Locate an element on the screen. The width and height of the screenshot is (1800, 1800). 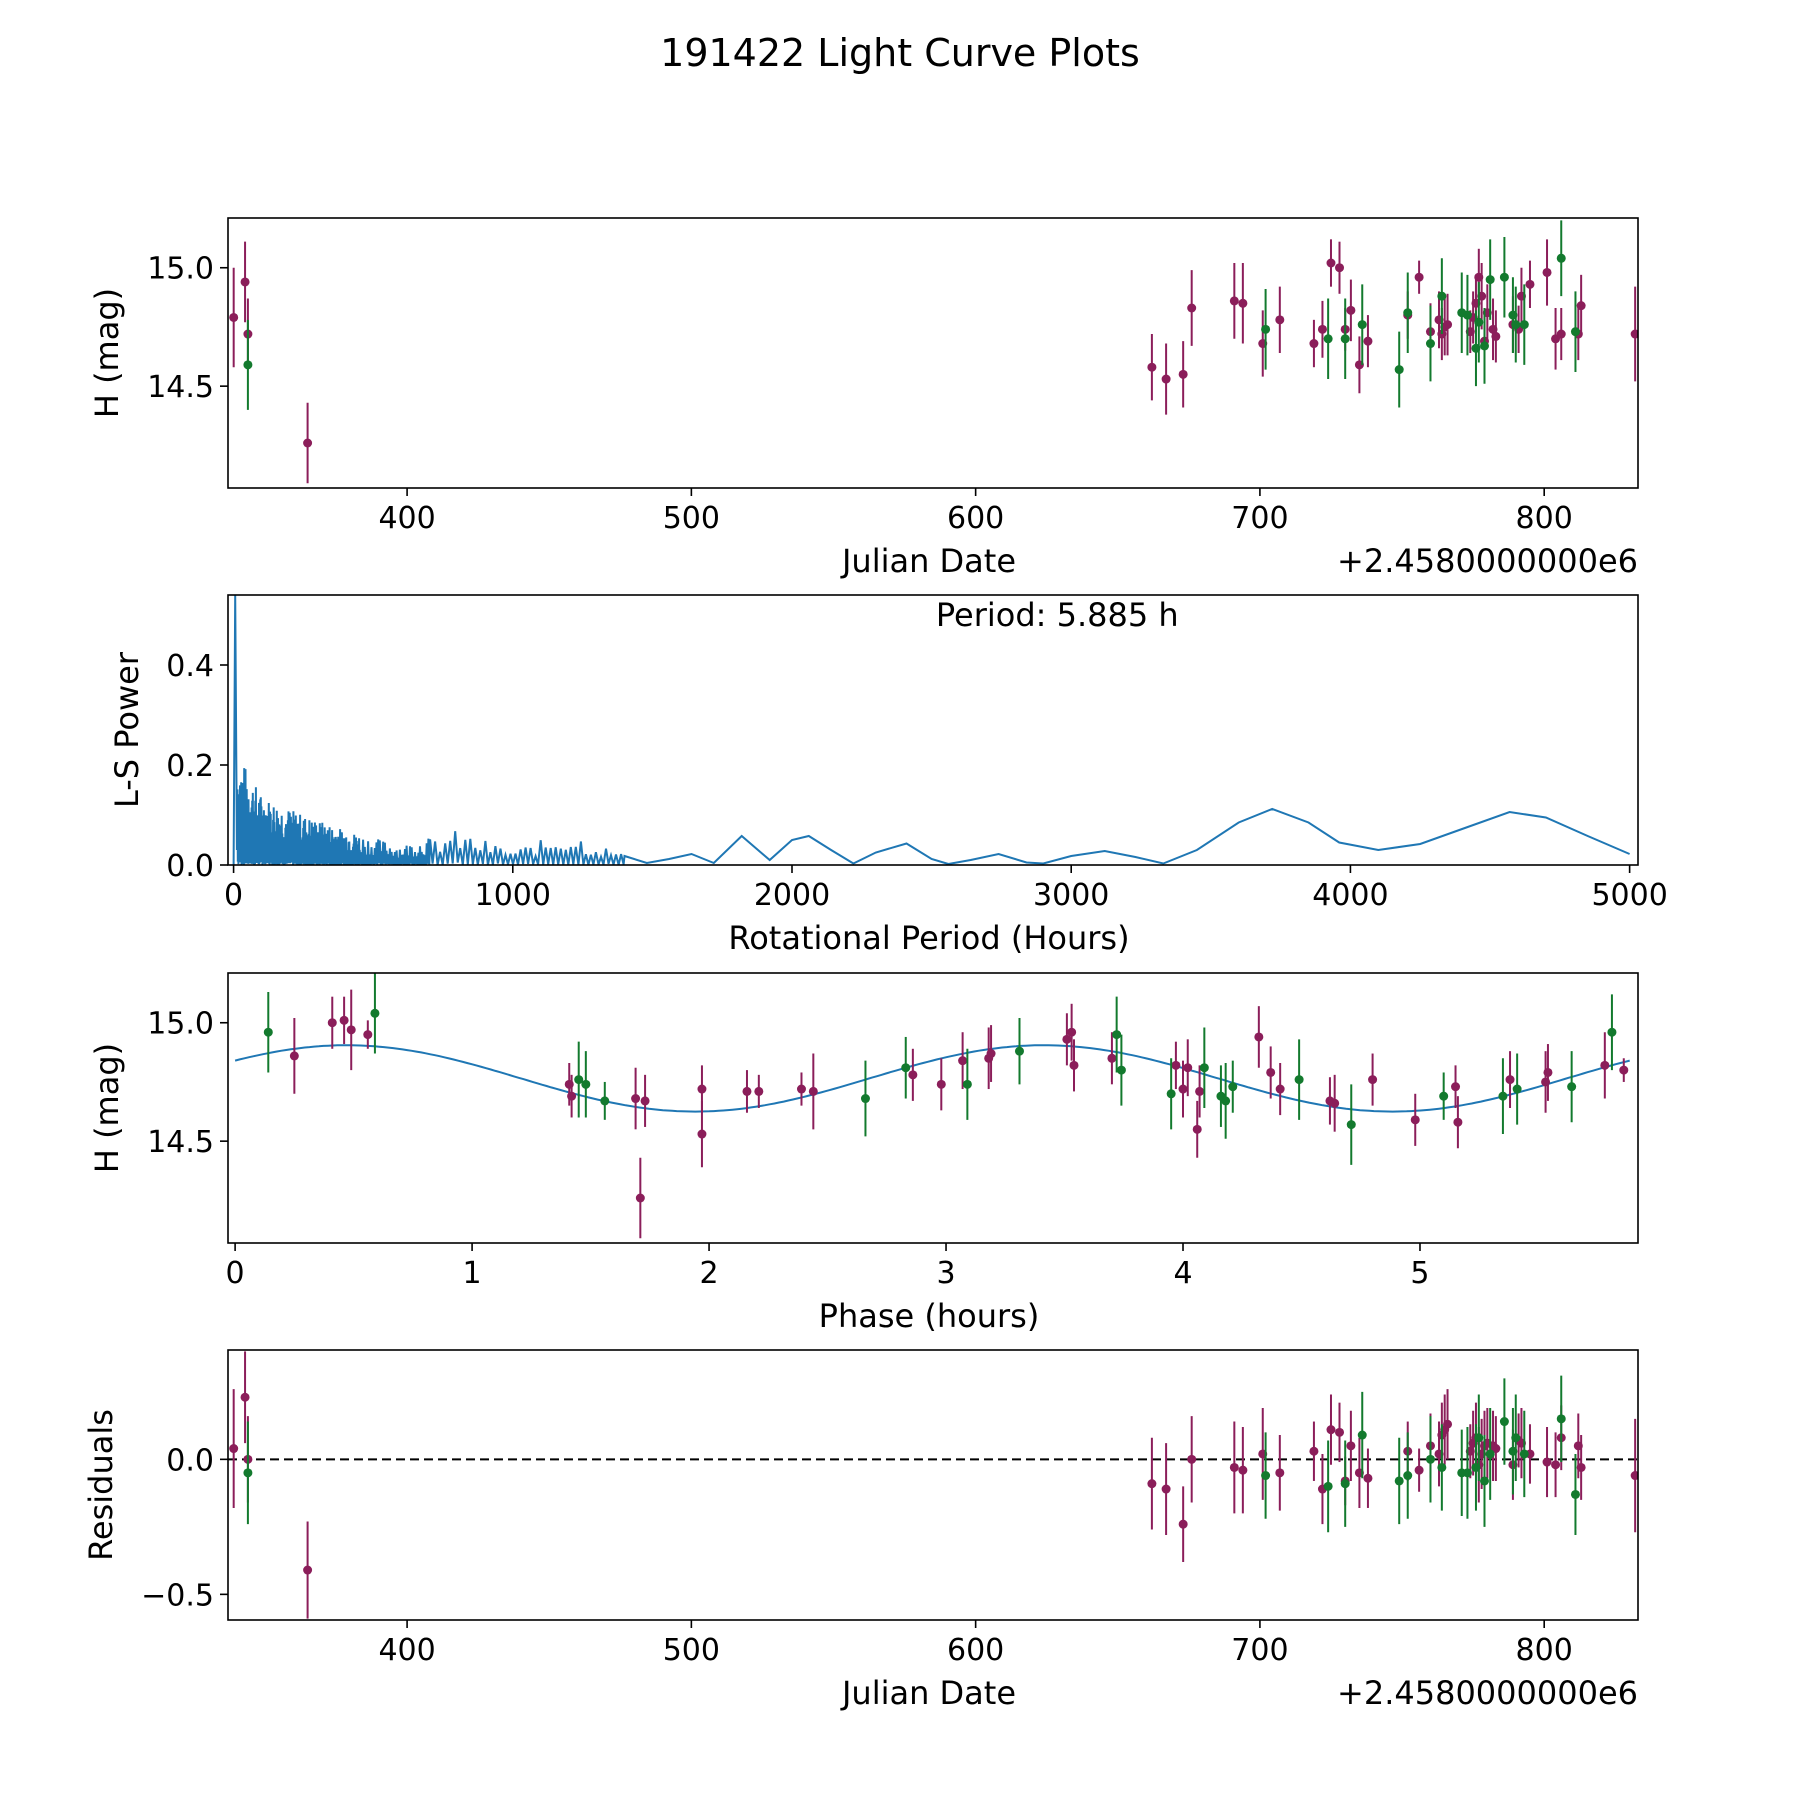
y-axis-label: Residuals is located at coordinates (101, 1485).